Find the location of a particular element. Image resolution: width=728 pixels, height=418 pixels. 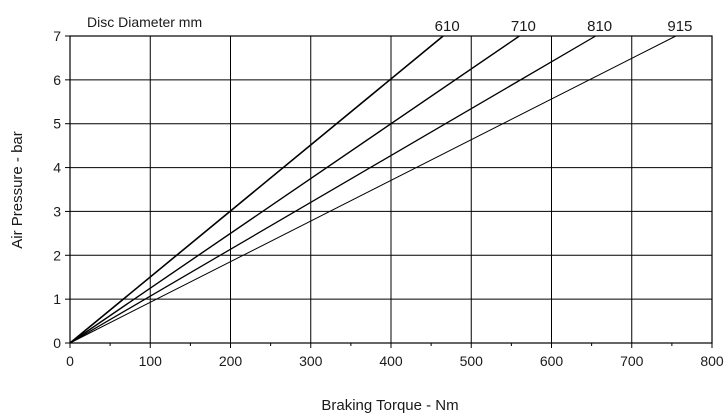

x-tick-label: 500 is located at coordinates (472, 361).